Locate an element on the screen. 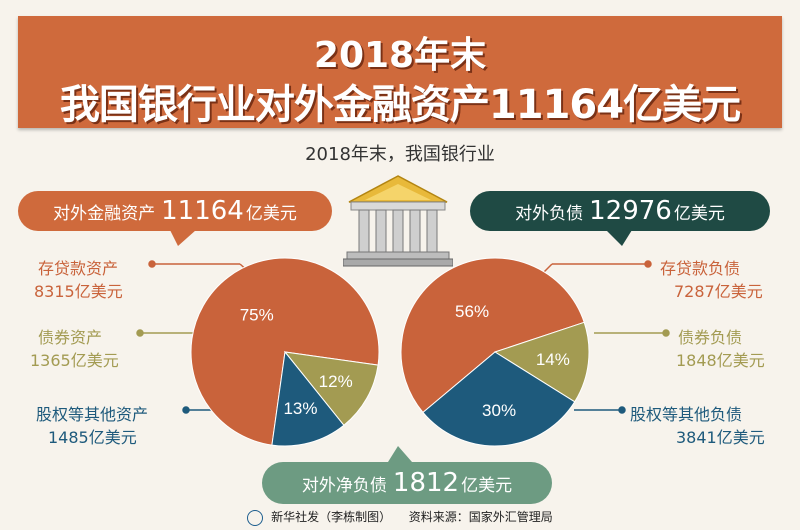 This screenshot has height=530, width=800. net-callout-tail is located at coordinates (400, 454).